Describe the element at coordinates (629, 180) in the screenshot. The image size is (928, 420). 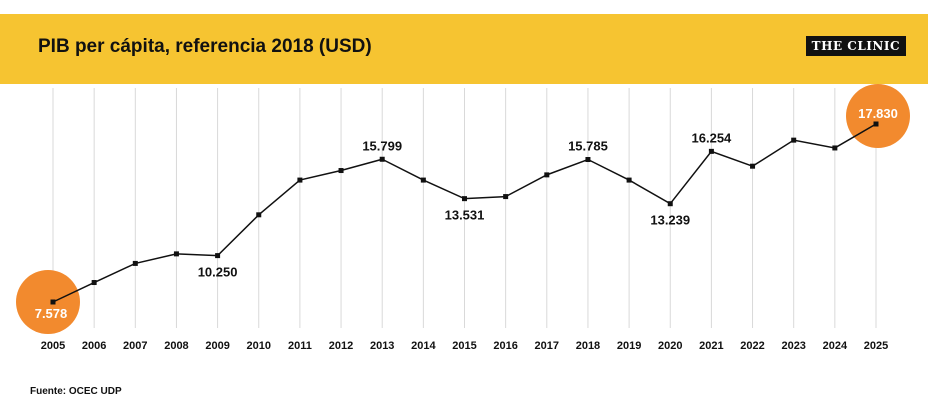
I see `data-point-2019` at that location.